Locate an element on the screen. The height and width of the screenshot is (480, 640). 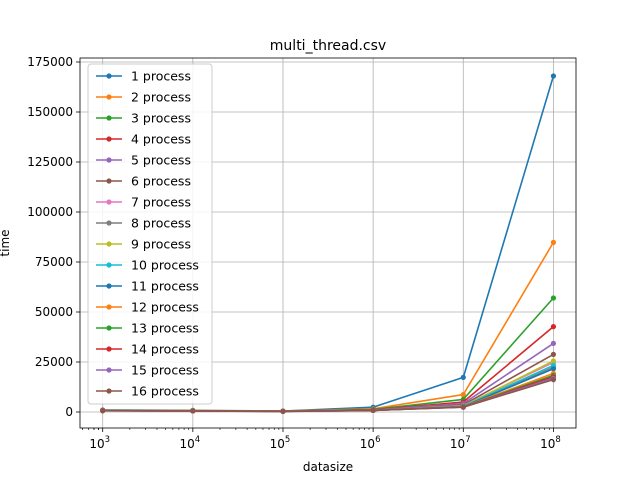
y-tick-label: 0 is located at coordinates (69, 412).